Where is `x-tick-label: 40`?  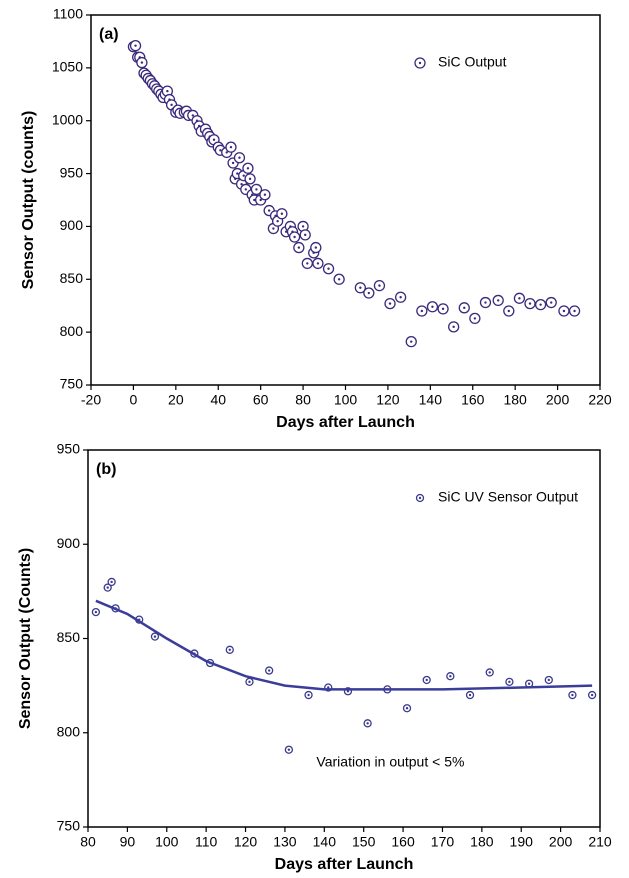 x-tick-label: 40 is located at coordinates (218, 400).